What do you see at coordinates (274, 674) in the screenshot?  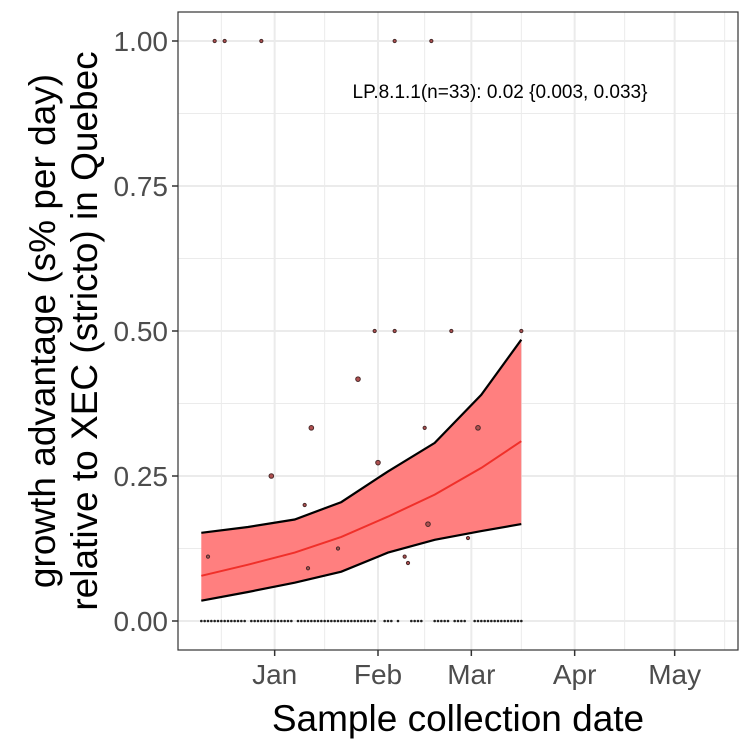 I see `x-tick-label: Jan` at bounding box center [274, 674].